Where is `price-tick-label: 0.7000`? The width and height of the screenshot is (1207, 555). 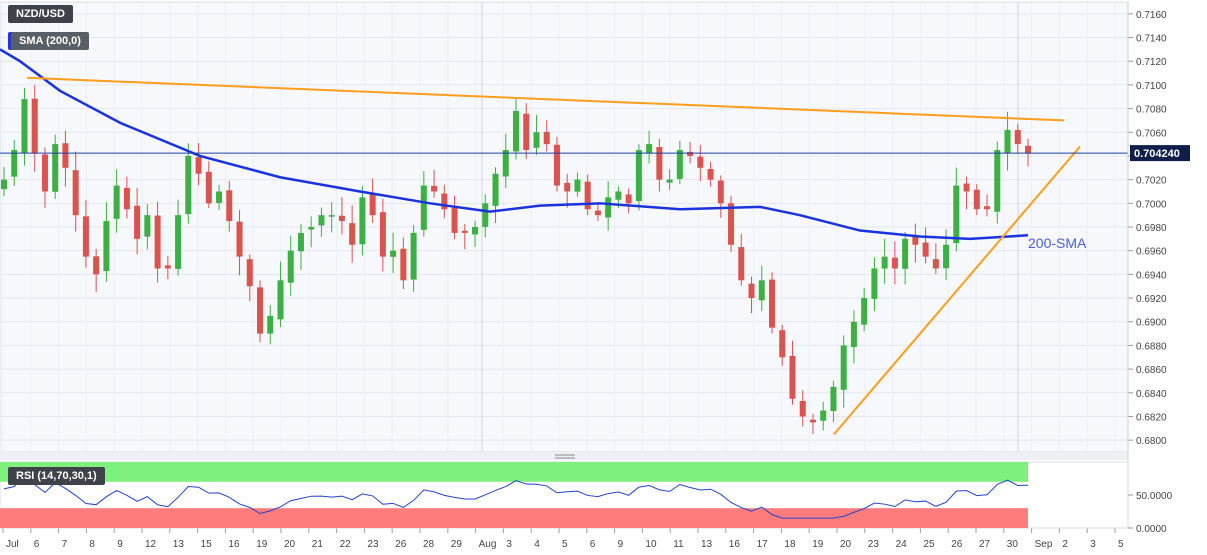 price-tick-label: 0.7000 is located at coordinates (1151, 204).